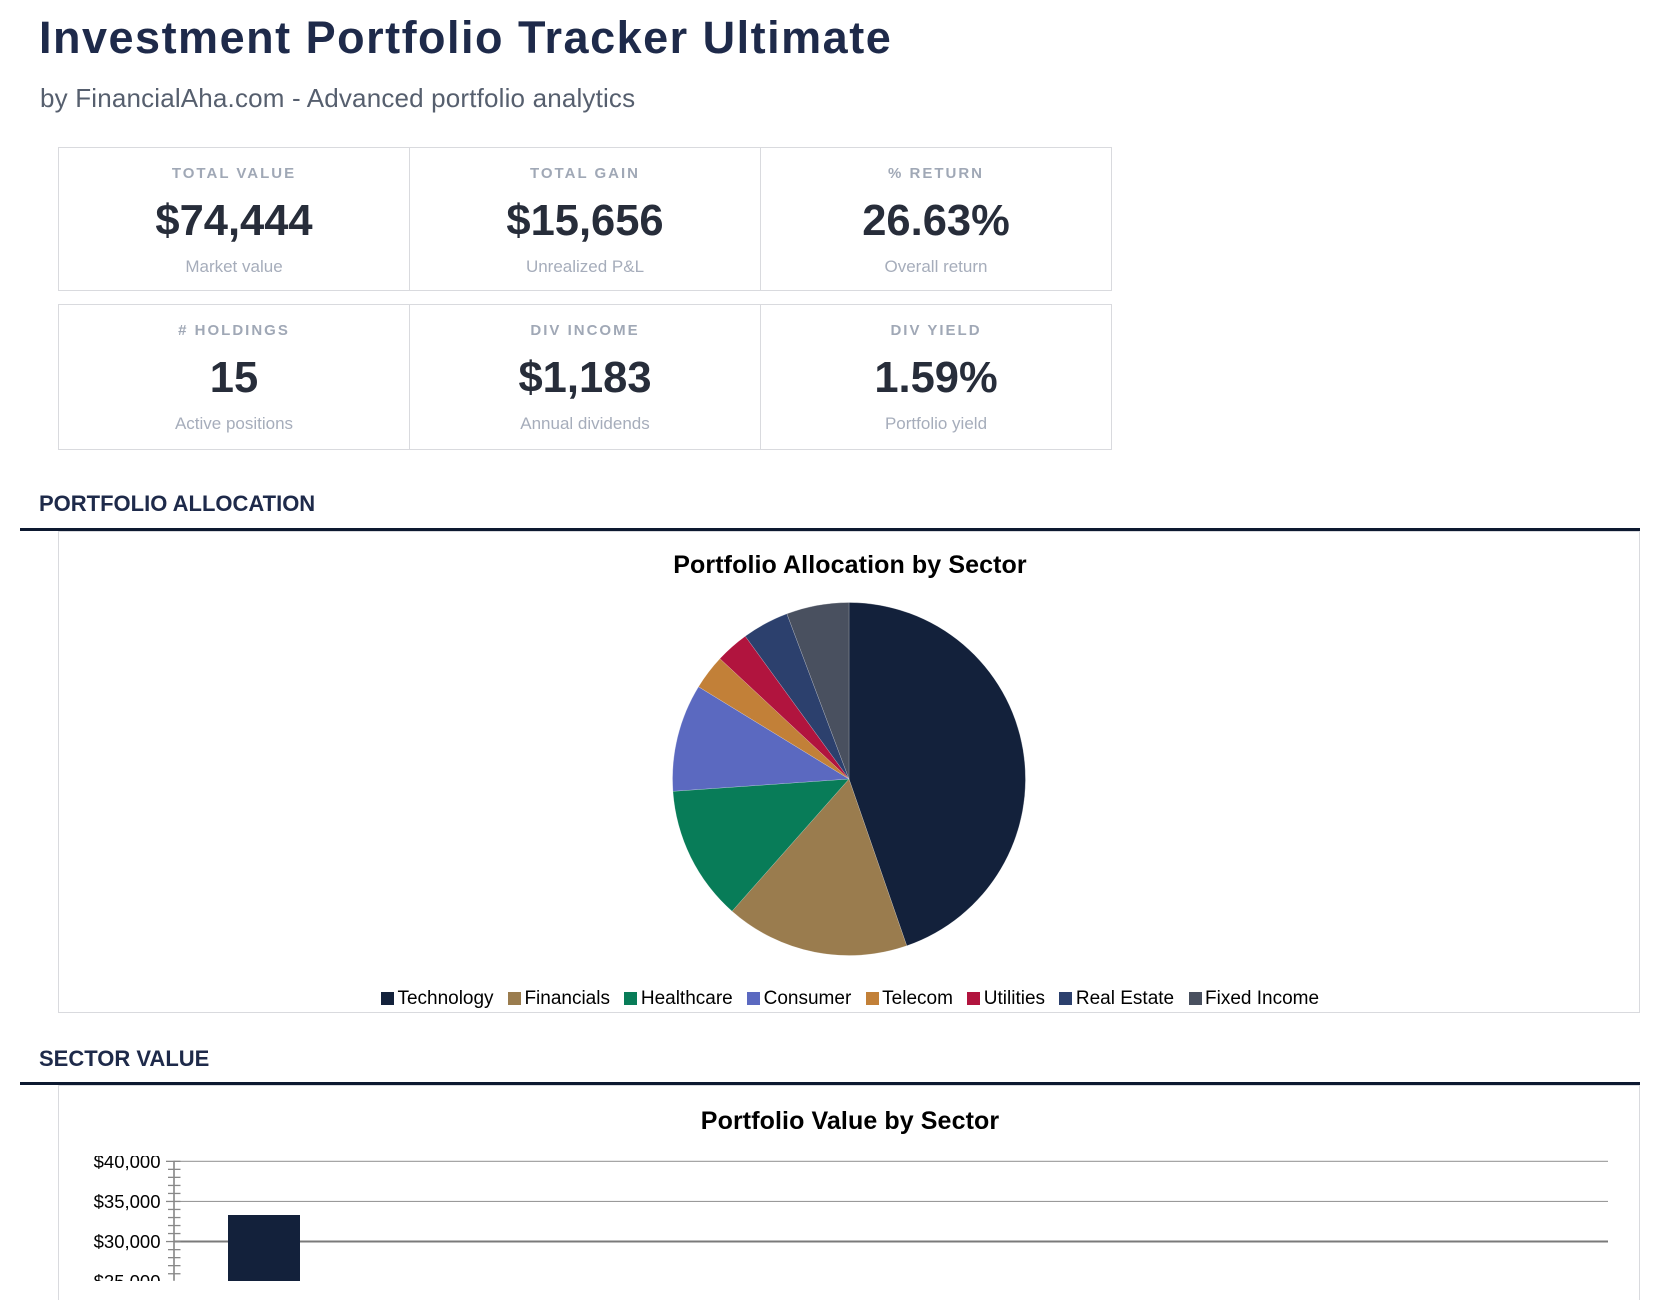  Describe the element at coordinates (127, 1241) in the screenshot. I see `svg-text: $30,000` at that location.